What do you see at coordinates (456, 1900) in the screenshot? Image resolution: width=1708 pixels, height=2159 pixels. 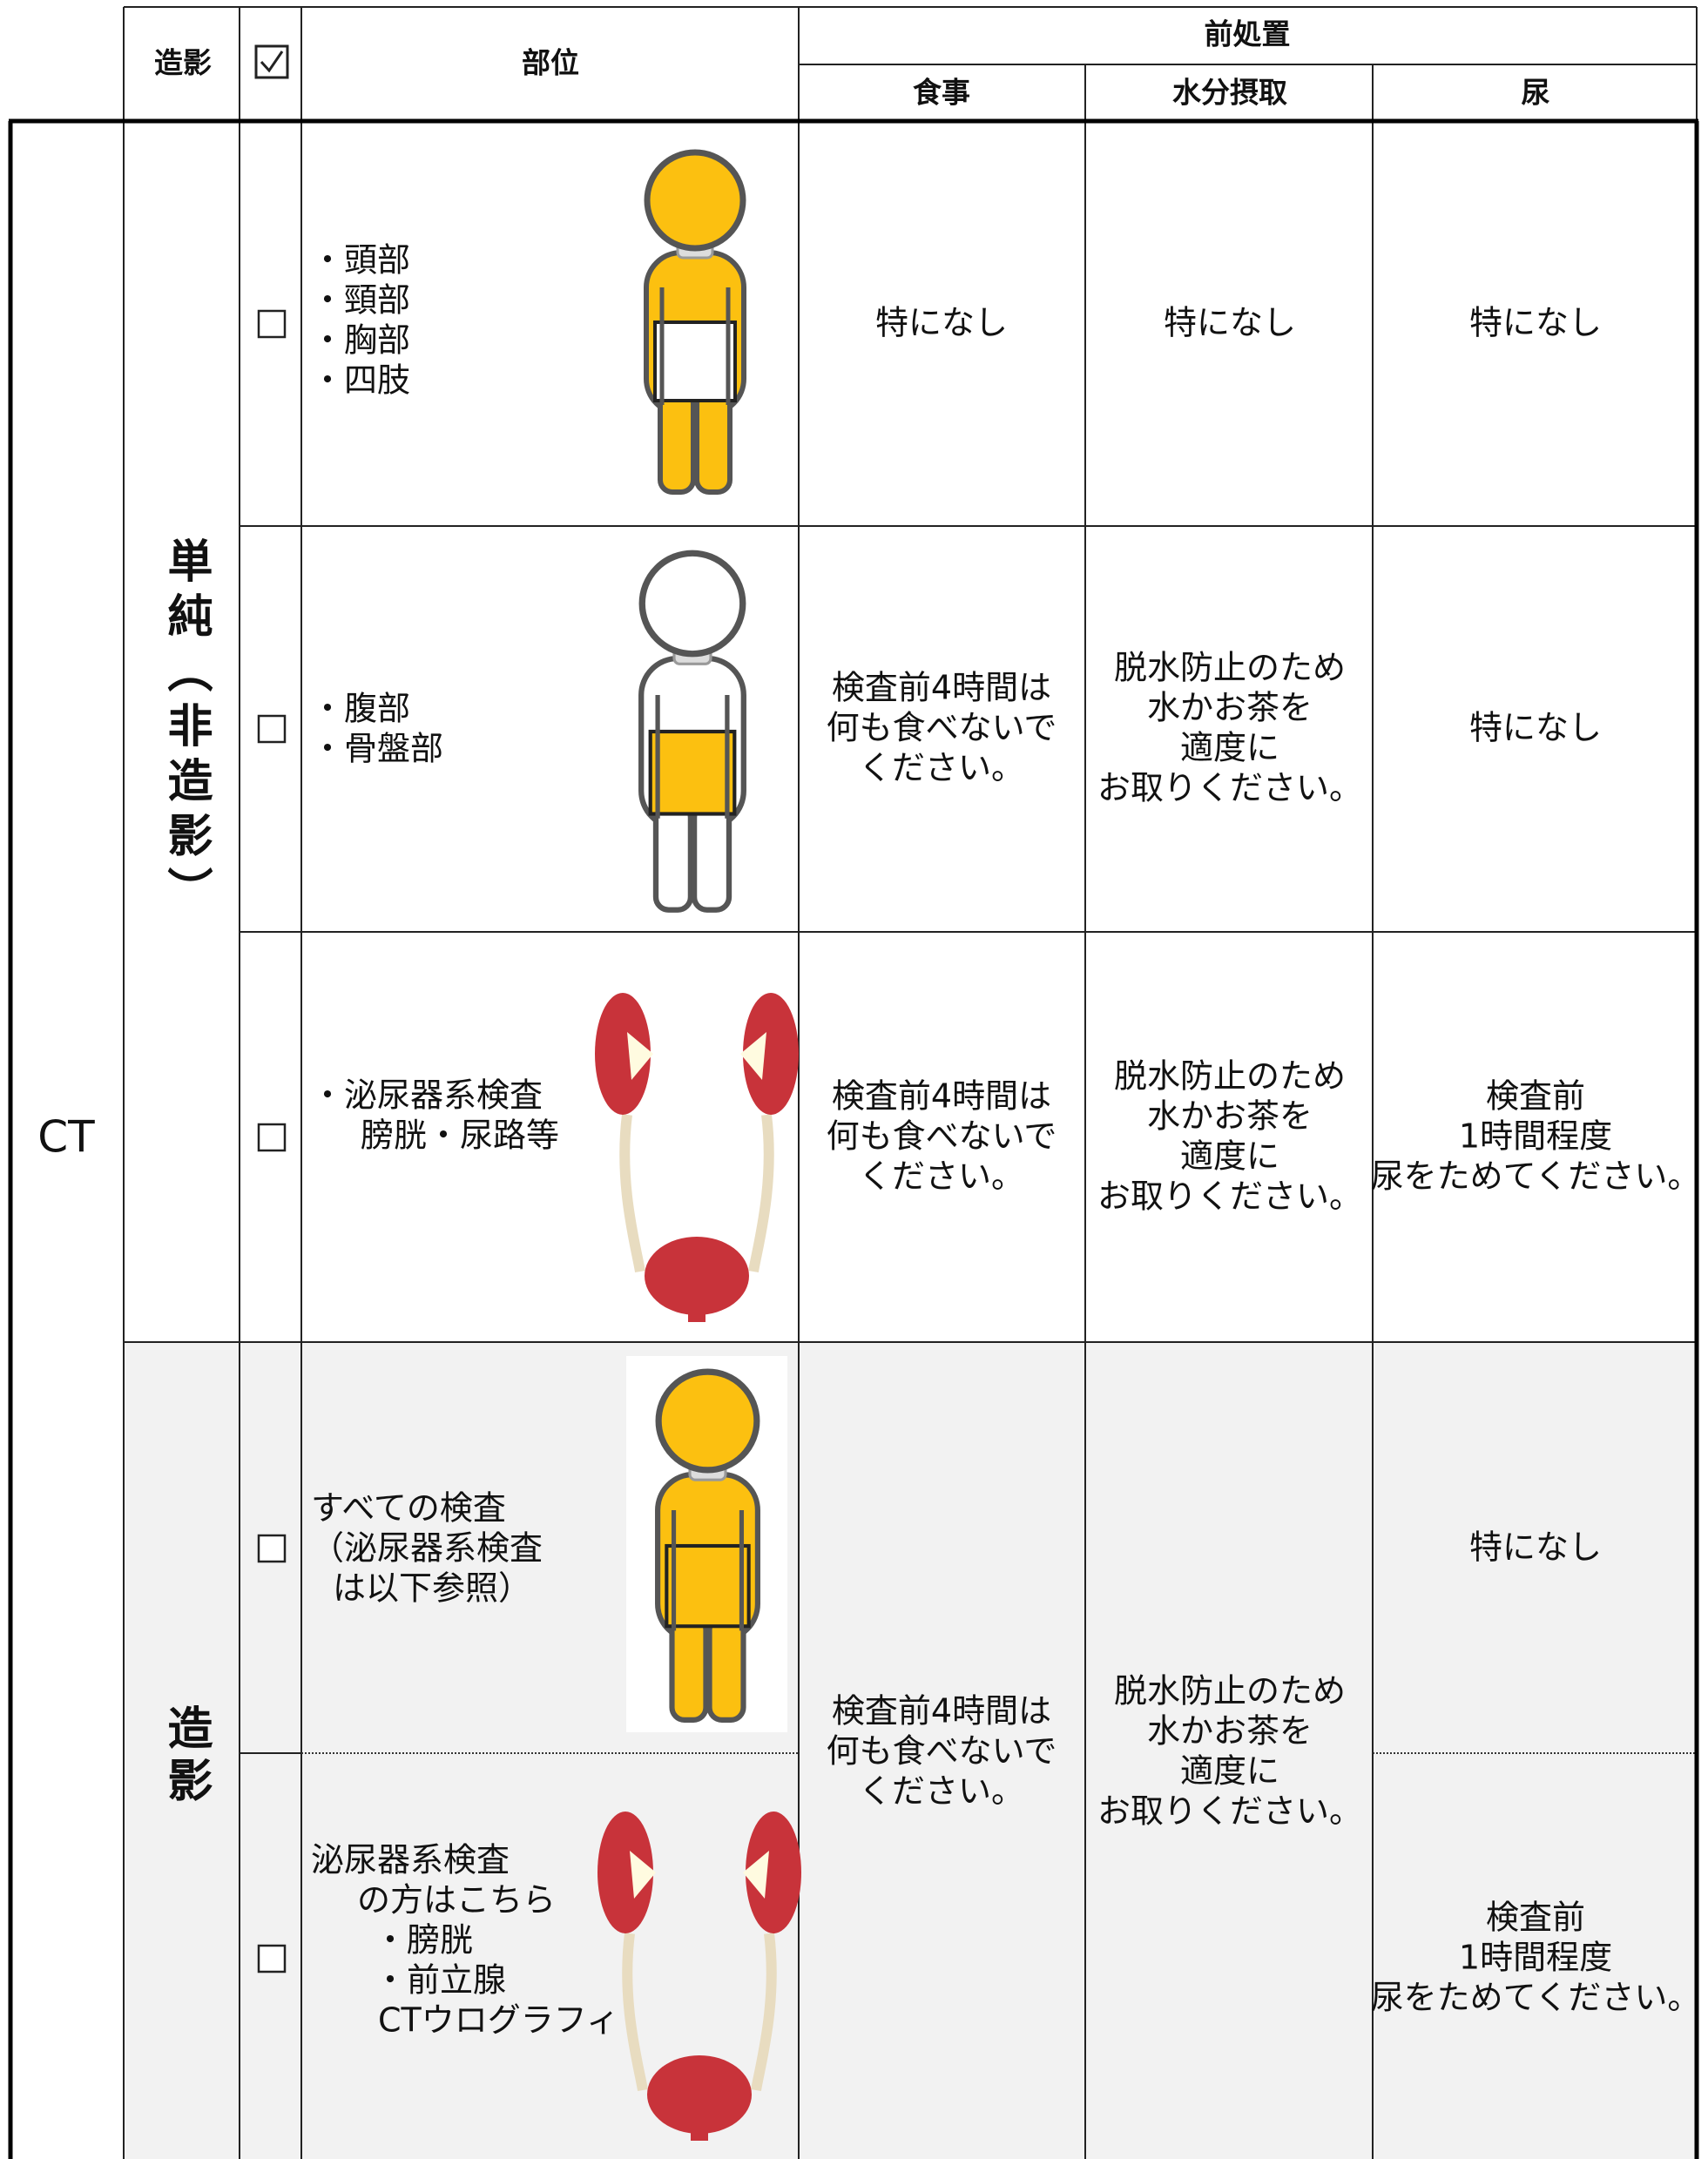 I see `part-text: の方はこちら` at bounding box center [456, 1900].